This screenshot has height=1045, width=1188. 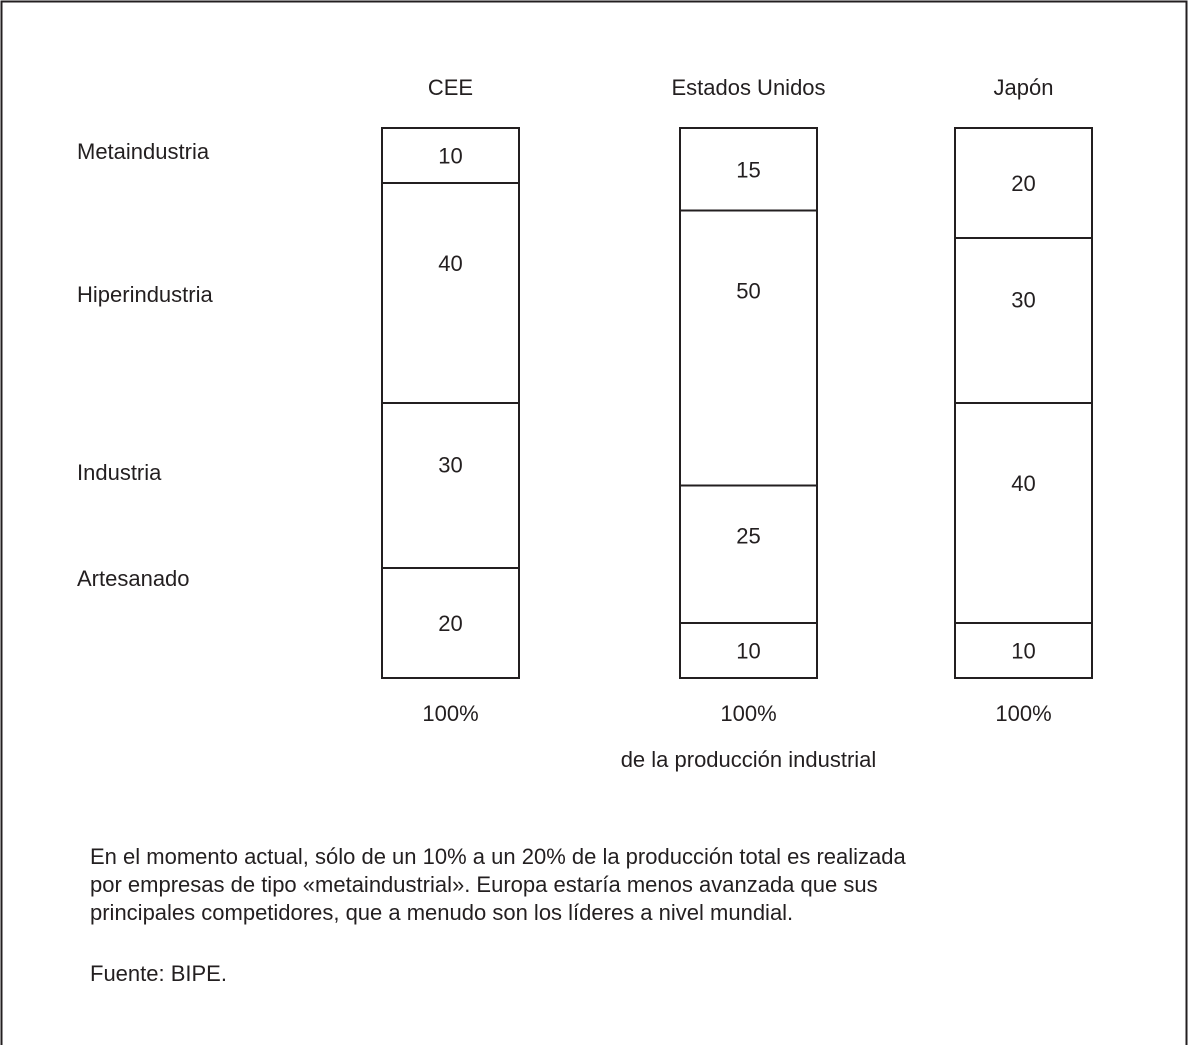 What do you see at coordinates (1024, 87) in the screenshot?
I see `column-header: Japón` at bounding box center [1024, 87].